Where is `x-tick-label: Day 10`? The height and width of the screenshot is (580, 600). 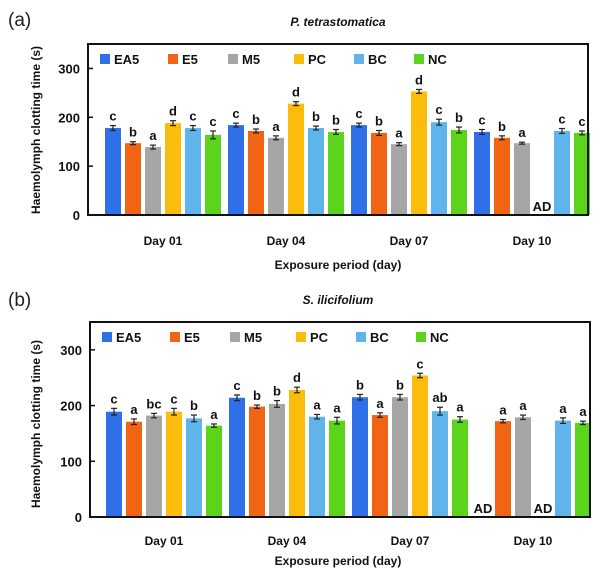 x-tick-label: Day 10 is located at coordinates (533, 541).